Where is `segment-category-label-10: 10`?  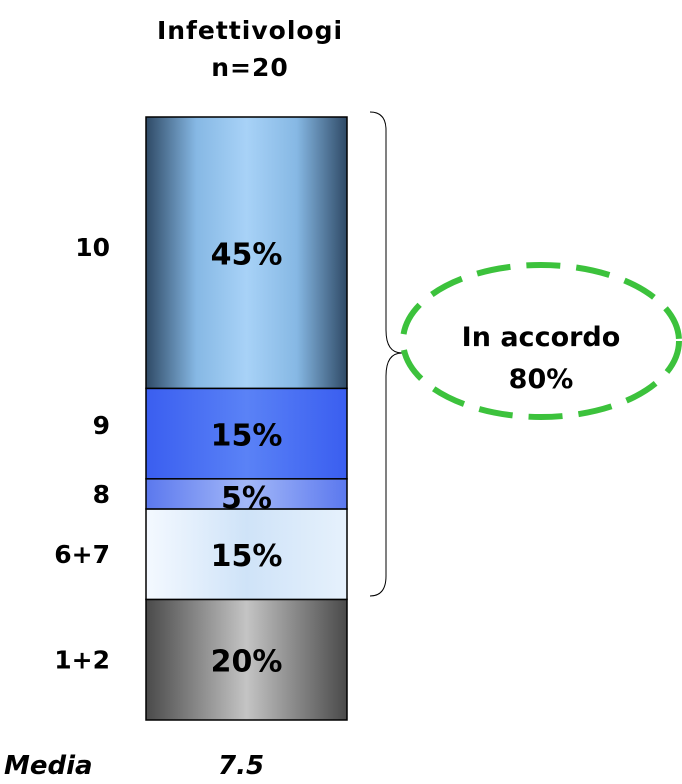
segment-category-label-10: 10 is located at coordinates (92, 247).